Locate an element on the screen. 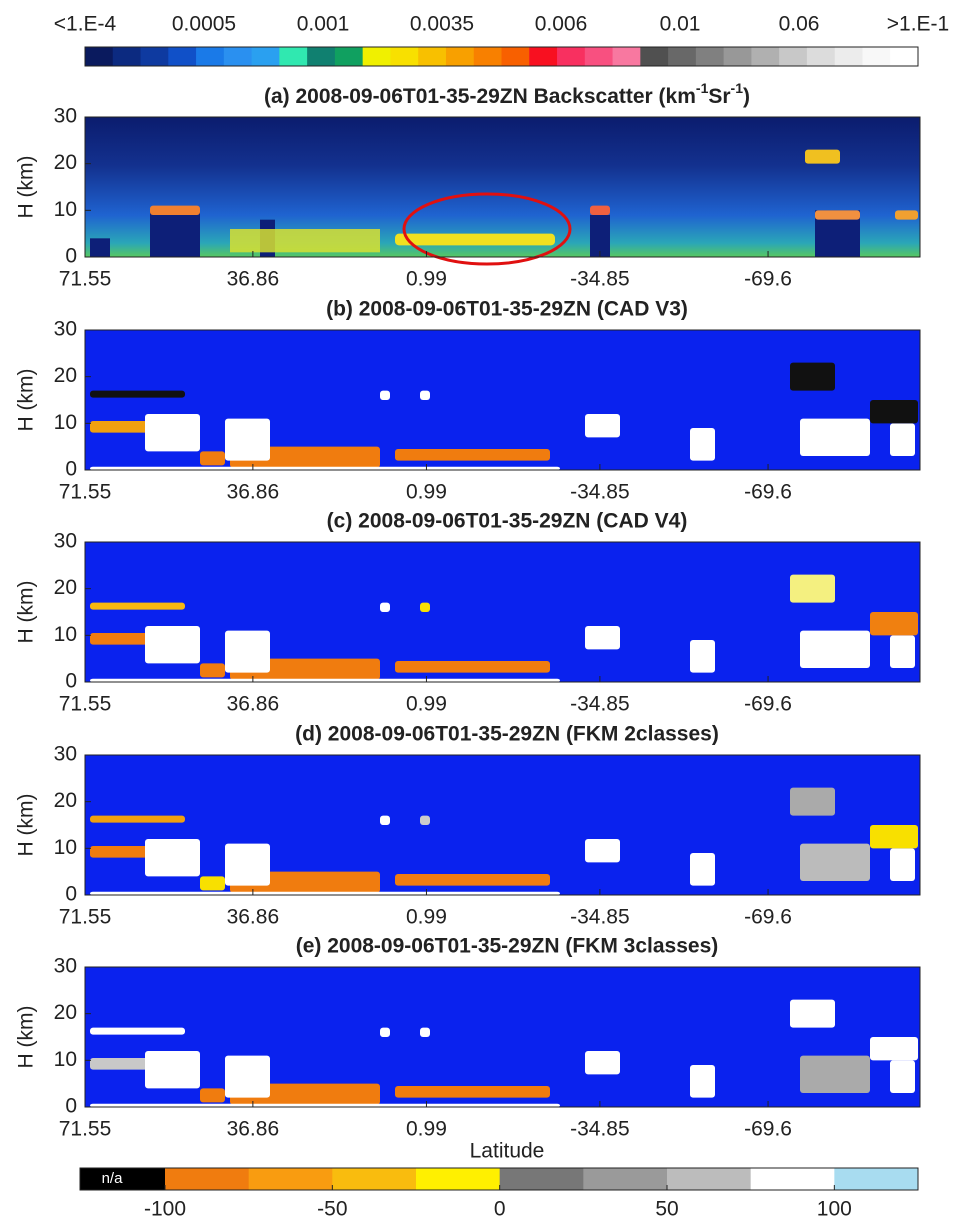  colorbar-label: 0.01 is located at coordinates (680, 24).